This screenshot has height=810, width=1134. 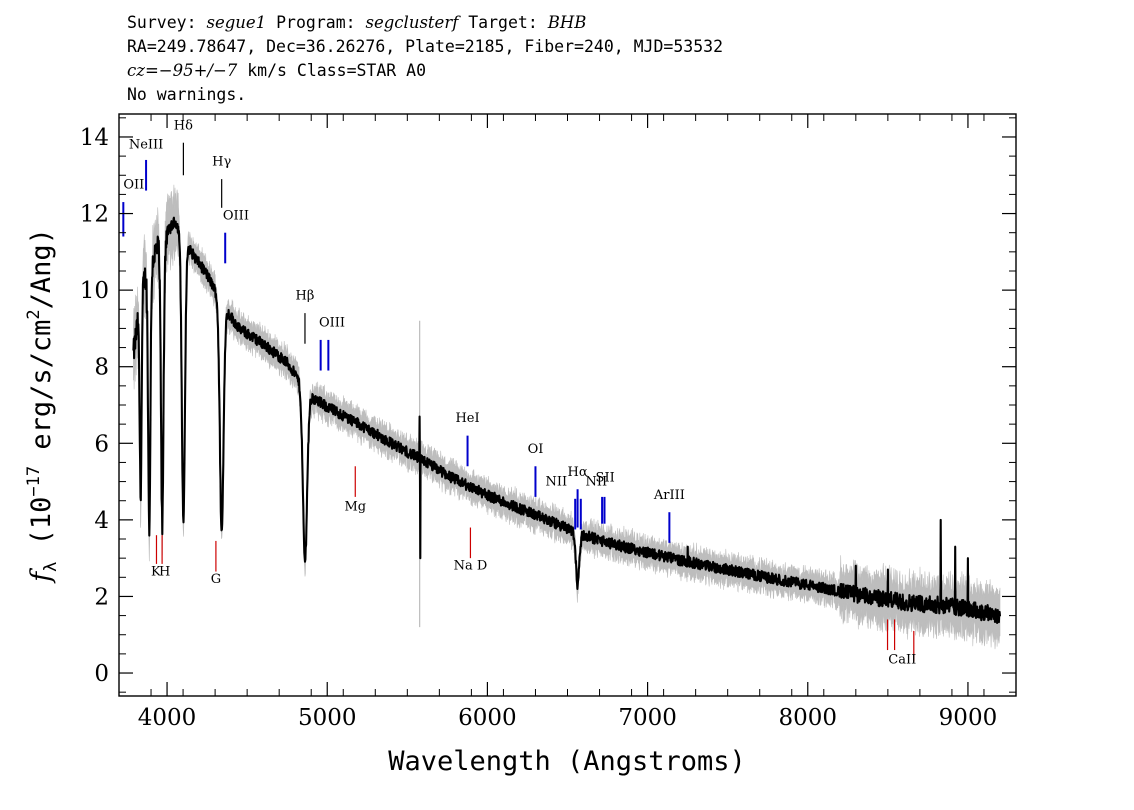 I want to click on y-tick-label: 10, so click(x=94, y=291).